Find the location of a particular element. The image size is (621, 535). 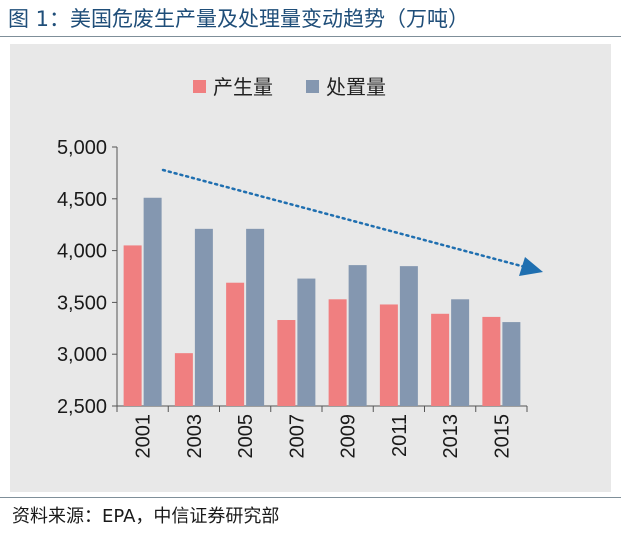

source-divider is located at coordinates (310, 497).